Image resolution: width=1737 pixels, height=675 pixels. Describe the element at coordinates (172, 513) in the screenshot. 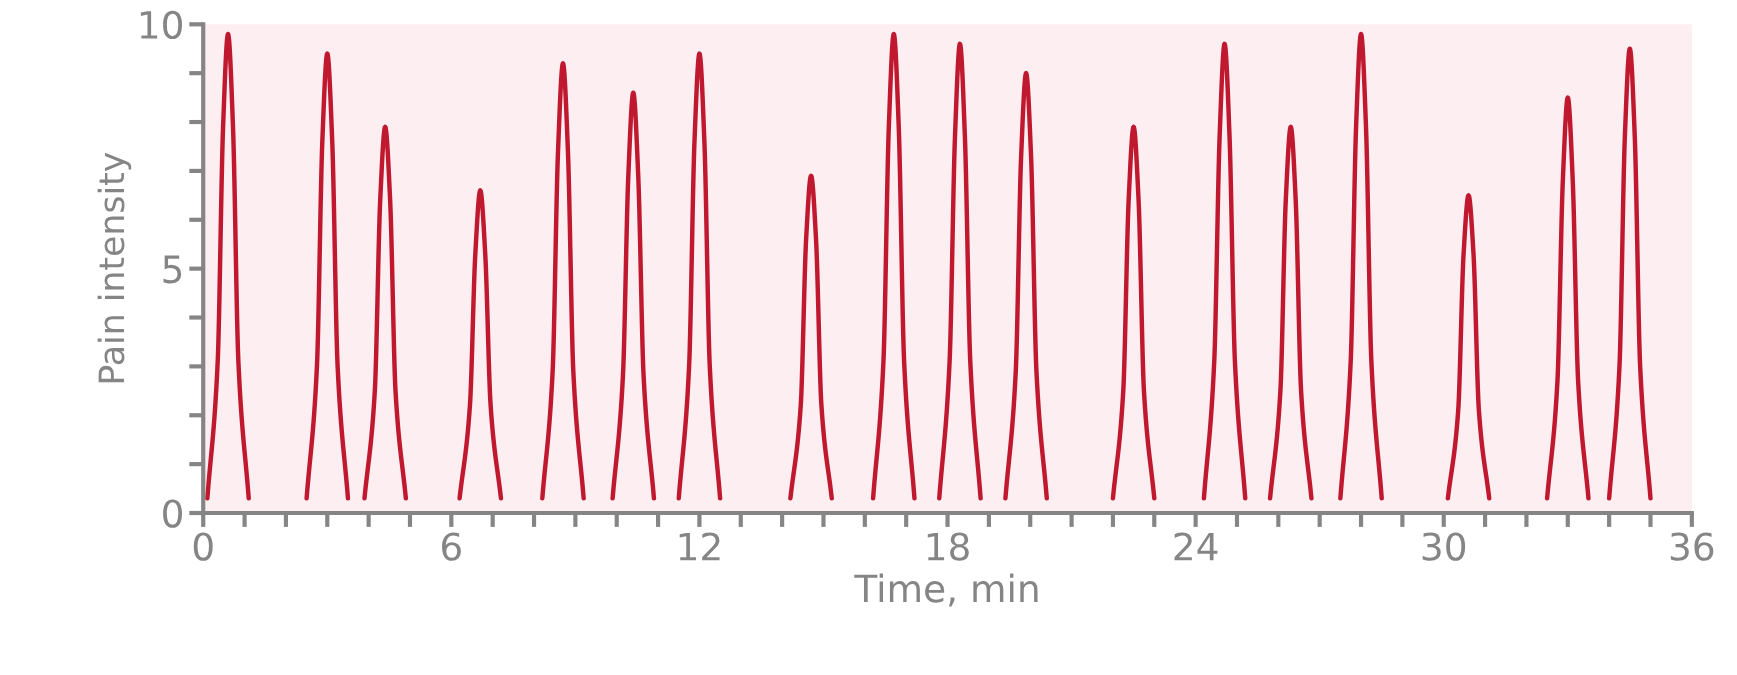

I see `y-tick-label: 0` at that location.